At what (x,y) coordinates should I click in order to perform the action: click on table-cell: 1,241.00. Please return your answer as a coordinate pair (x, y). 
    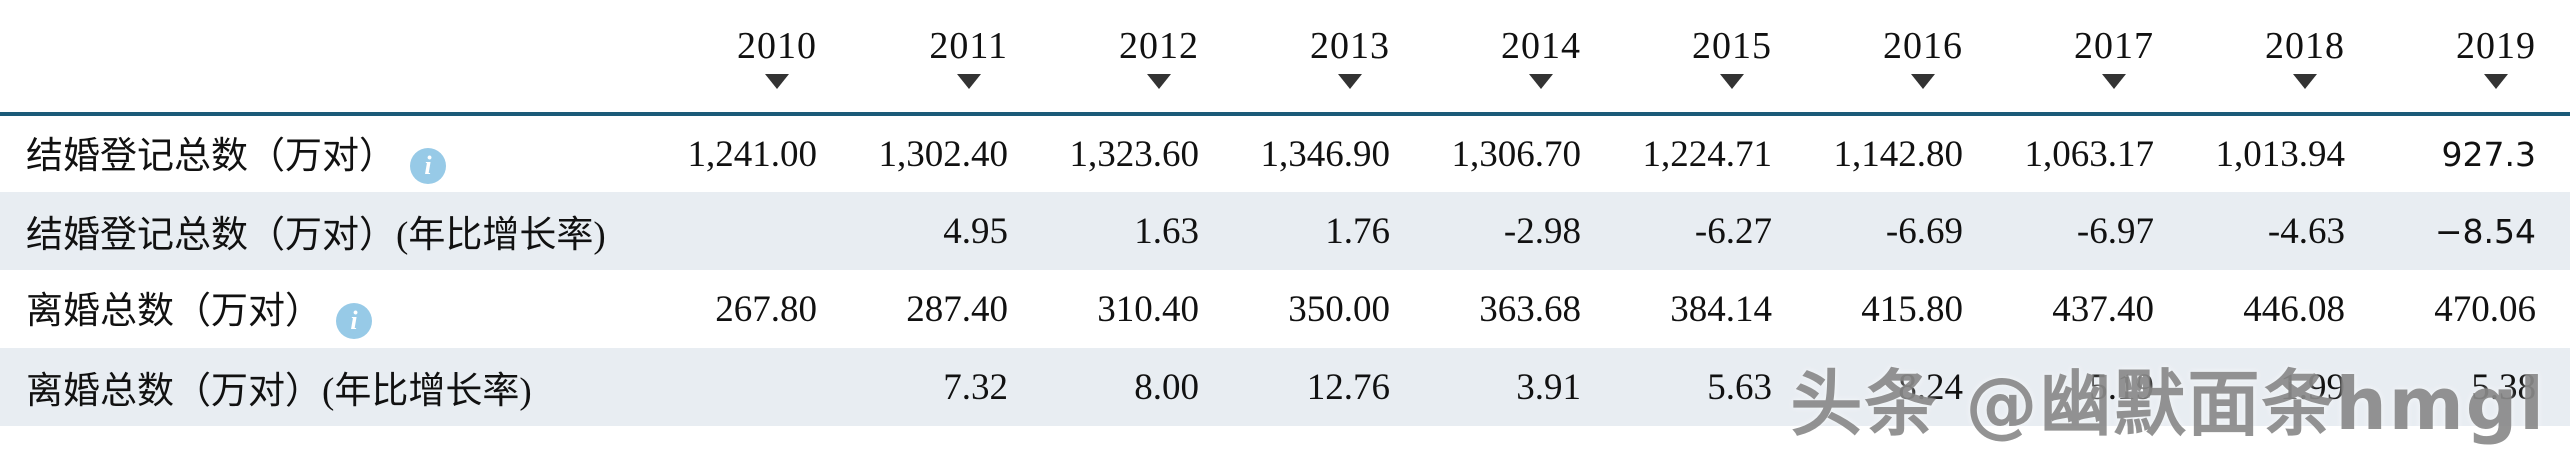
    Looking at the image, I should click on (752, 154).